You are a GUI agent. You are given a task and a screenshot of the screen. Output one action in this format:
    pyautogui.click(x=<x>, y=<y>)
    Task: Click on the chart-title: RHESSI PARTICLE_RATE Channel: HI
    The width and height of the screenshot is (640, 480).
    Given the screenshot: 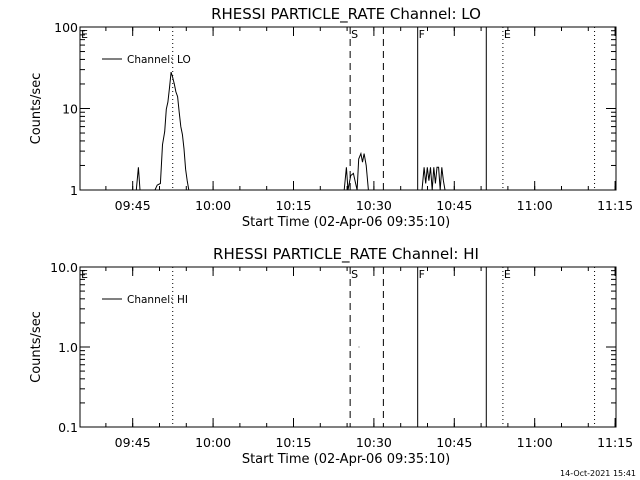 What is the action you would take?
    pyautogui.click(x=346, y=254)
    